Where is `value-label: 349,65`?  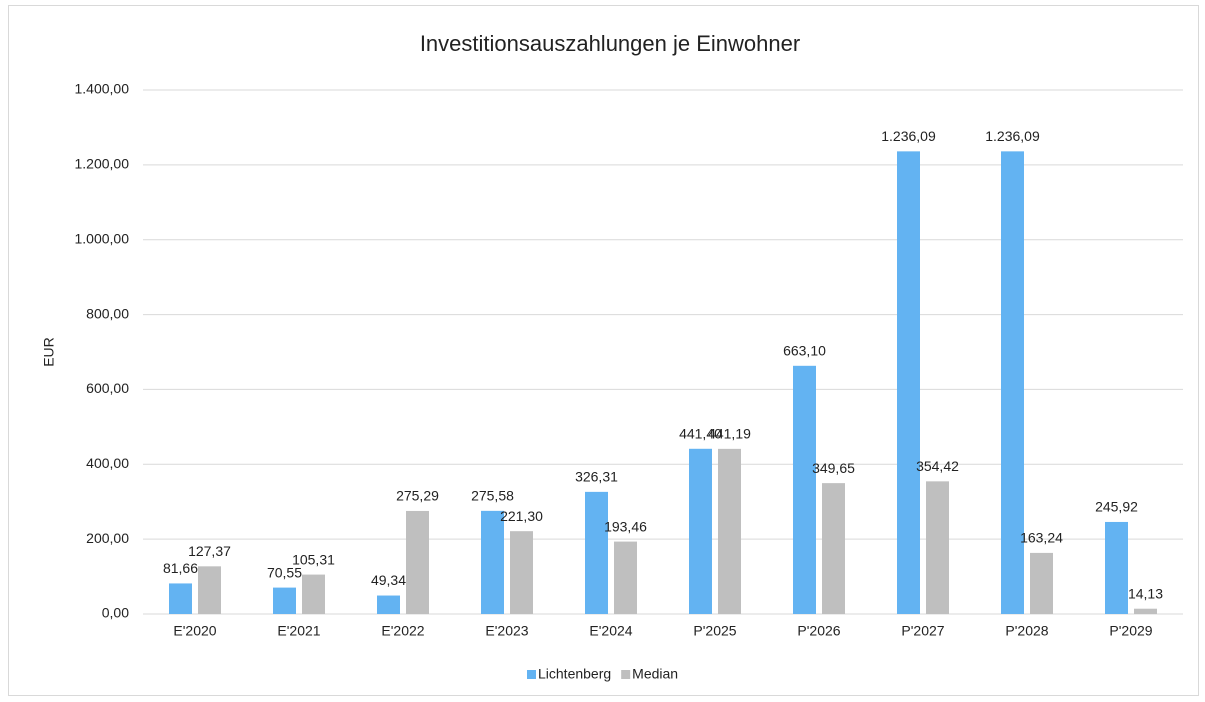
value-label: 349,65 is located at coordinates (833, 468).